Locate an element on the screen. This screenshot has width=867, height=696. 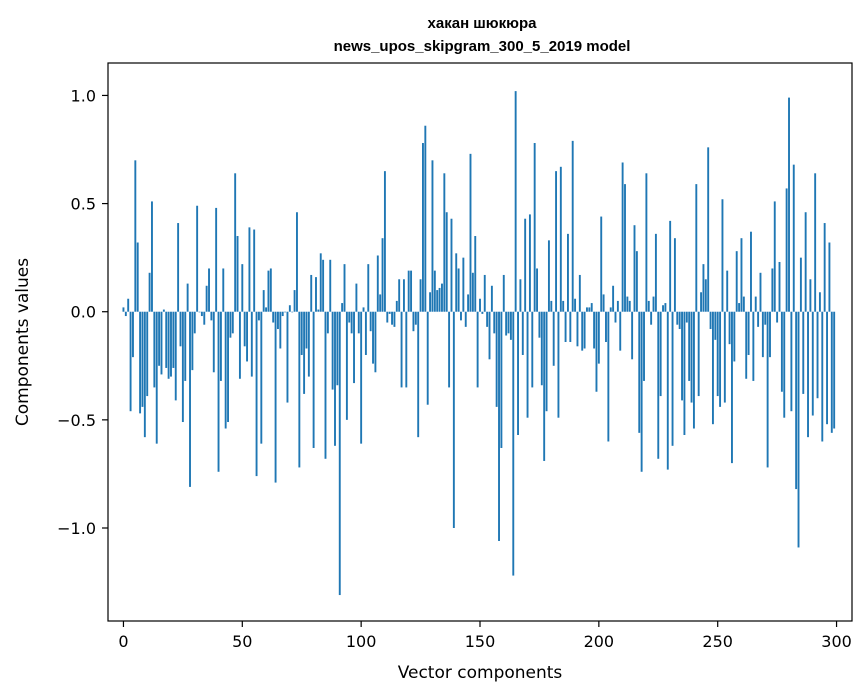
x-tick-label: 100 is located at coordinates (361, 641).